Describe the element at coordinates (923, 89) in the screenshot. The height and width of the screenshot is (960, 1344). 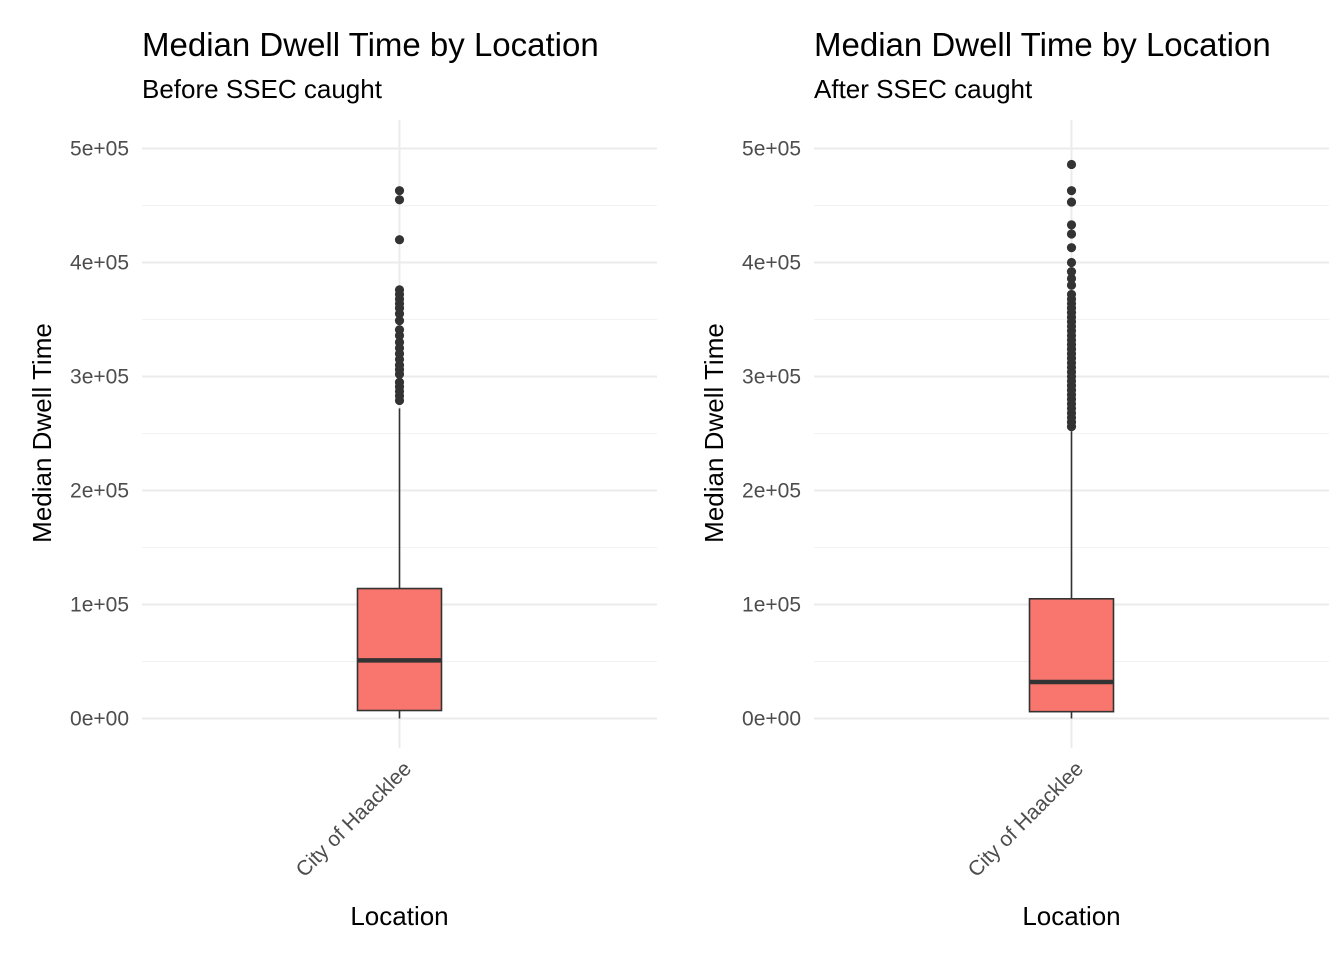
I see `chart-subtitle: After SSEC caught` at that location.